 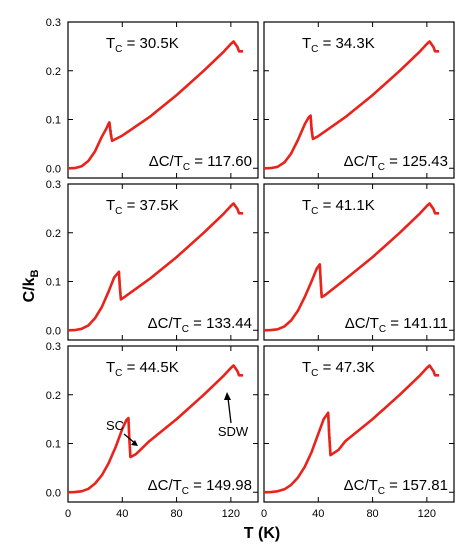 I want to click on delta-c-ratio-label: ΔC/TC = 133.44, so click(x=200, y=325).